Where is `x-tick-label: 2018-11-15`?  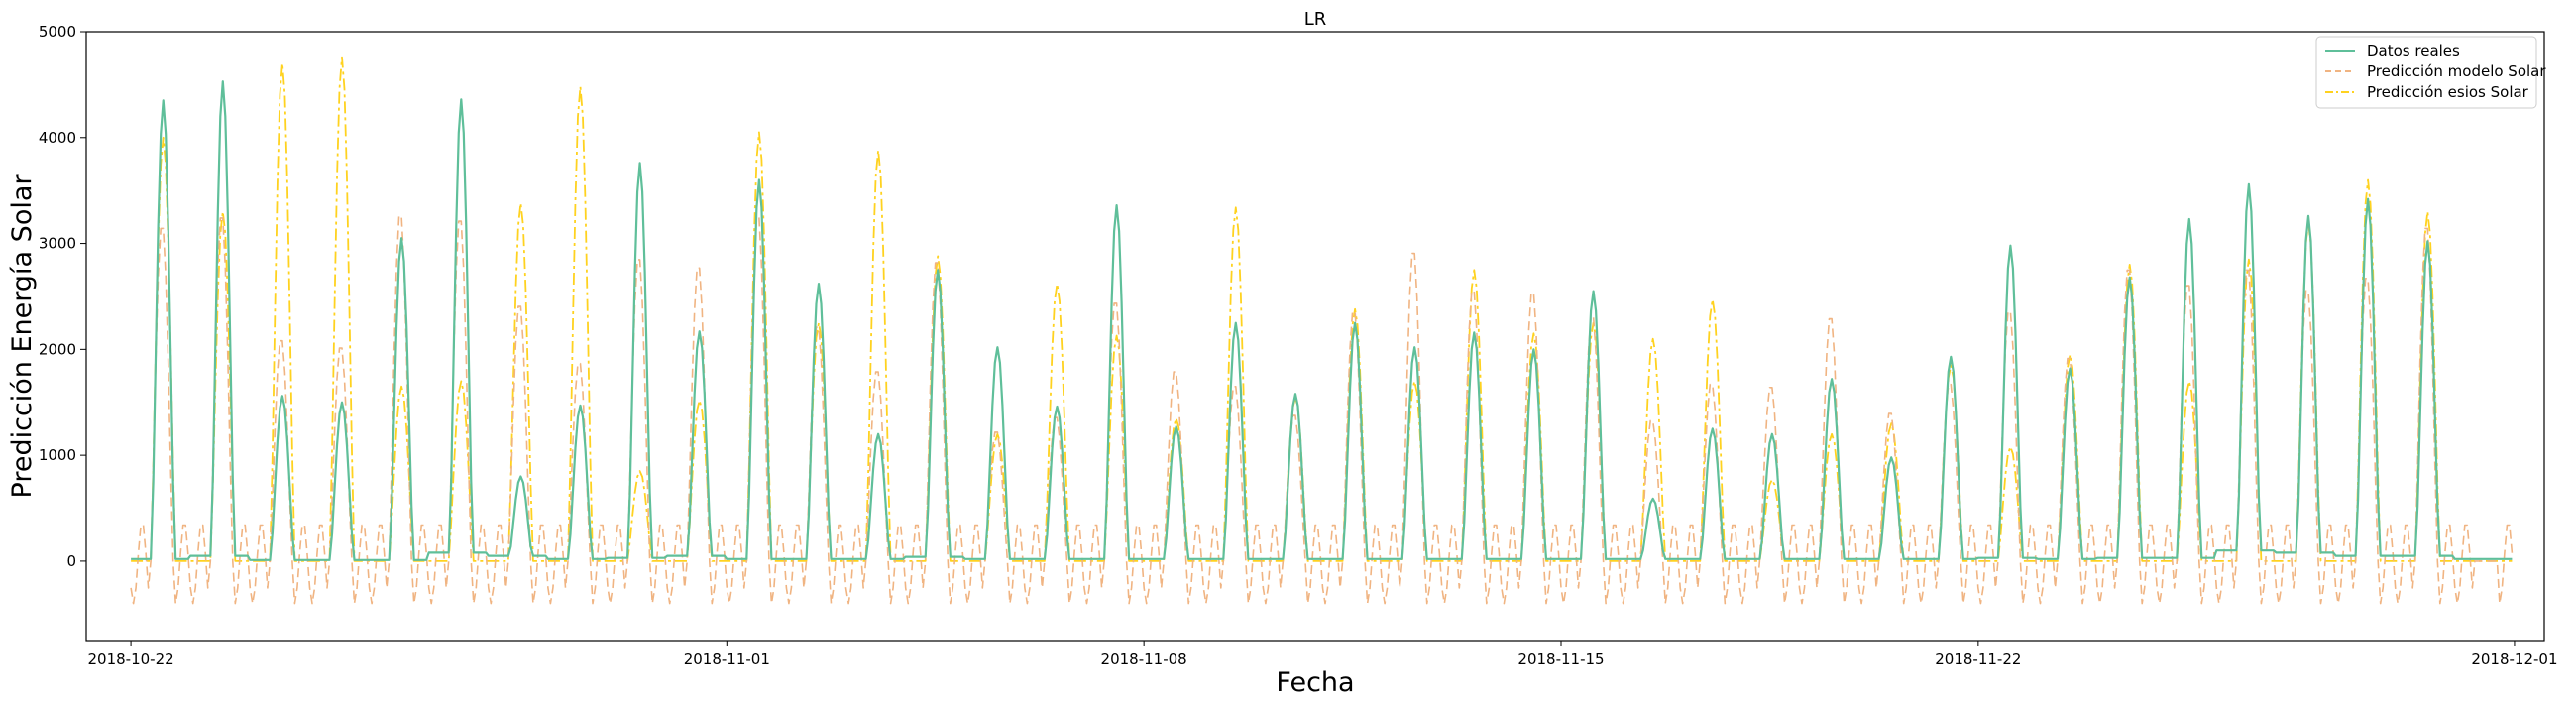 x-tick-label: 2018-11-15 is located at coordinates (1560, 659).